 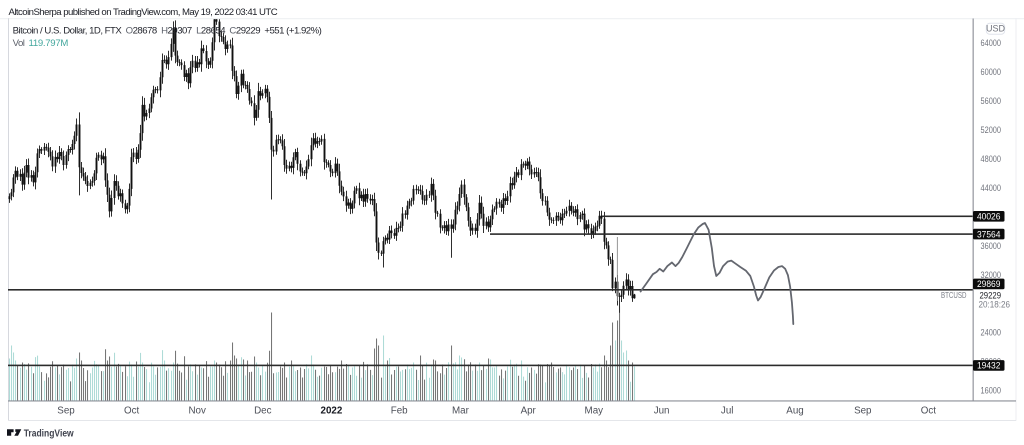 What do you see at coordinates (991, 274) in the screenshot?
I see `svg-text: 32000` at bounding box center [991, 274].